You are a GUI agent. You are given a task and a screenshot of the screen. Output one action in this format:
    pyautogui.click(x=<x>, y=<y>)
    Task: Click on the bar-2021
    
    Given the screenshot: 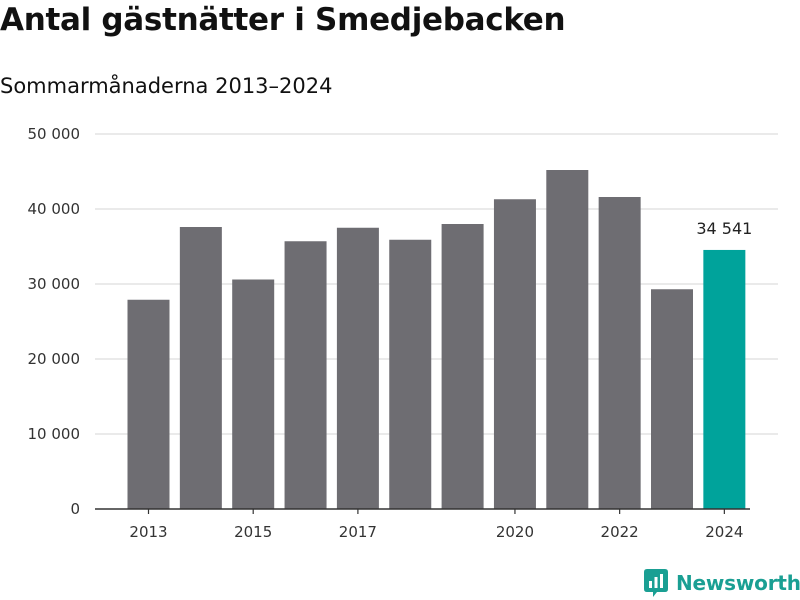 What is the action you would take?
    pyautogui.click(x=567, y=339)
    